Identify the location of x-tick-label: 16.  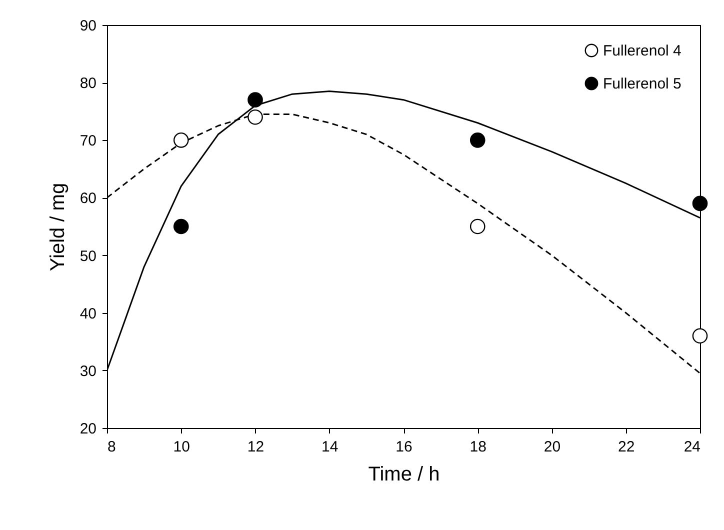
(404, 447).